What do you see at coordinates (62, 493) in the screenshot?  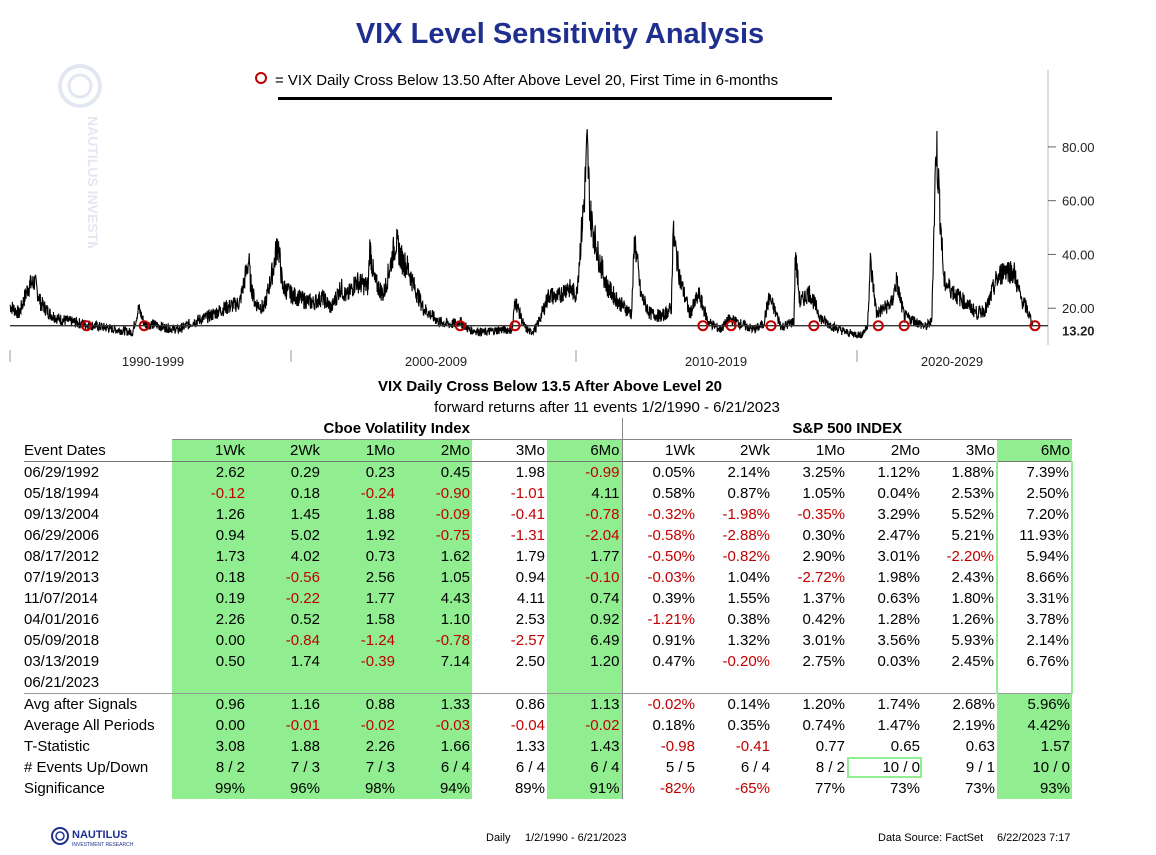 I see `event-date: 05/18/1994` at bounding box center [62, 493].